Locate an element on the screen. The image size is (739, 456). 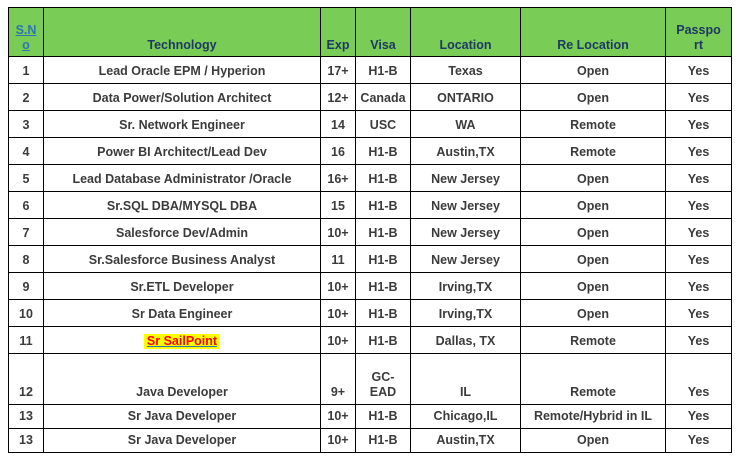
column-header-label: Passport is located at coordinates (698, 37).